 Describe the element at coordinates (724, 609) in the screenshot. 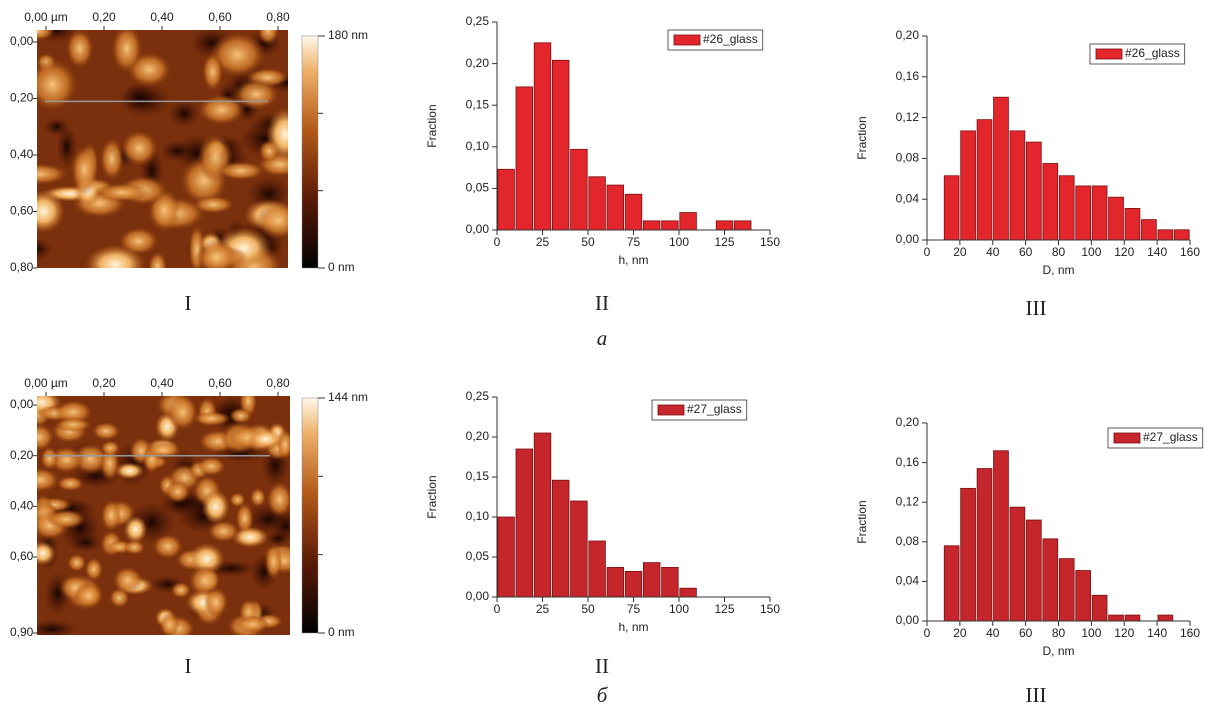

I see `x-tick-label: 125` at that location.